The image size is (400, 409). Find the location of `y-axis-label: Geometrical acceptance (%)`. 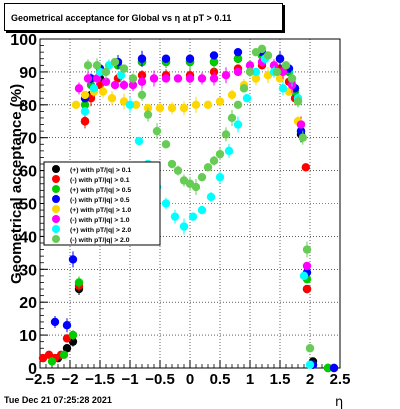

y-axis-label: Geometrical acceptance (%) is located at coordinates (16, 184).